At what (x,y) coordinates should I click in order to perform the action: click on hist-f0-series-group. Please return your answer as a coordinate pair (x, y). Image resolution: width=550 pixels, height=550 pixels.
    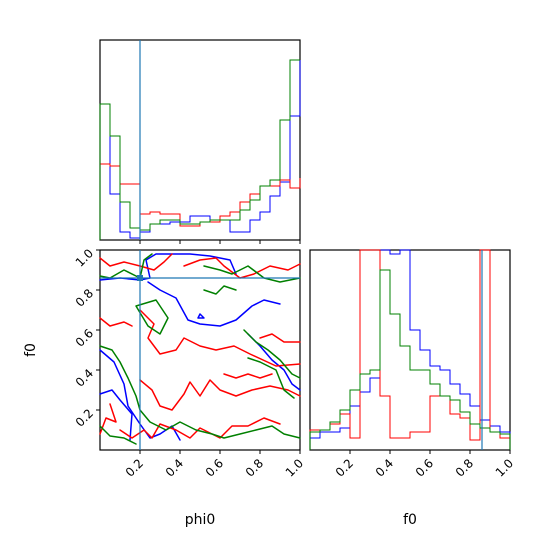
    Looking at the image, I should click on (410, 349).